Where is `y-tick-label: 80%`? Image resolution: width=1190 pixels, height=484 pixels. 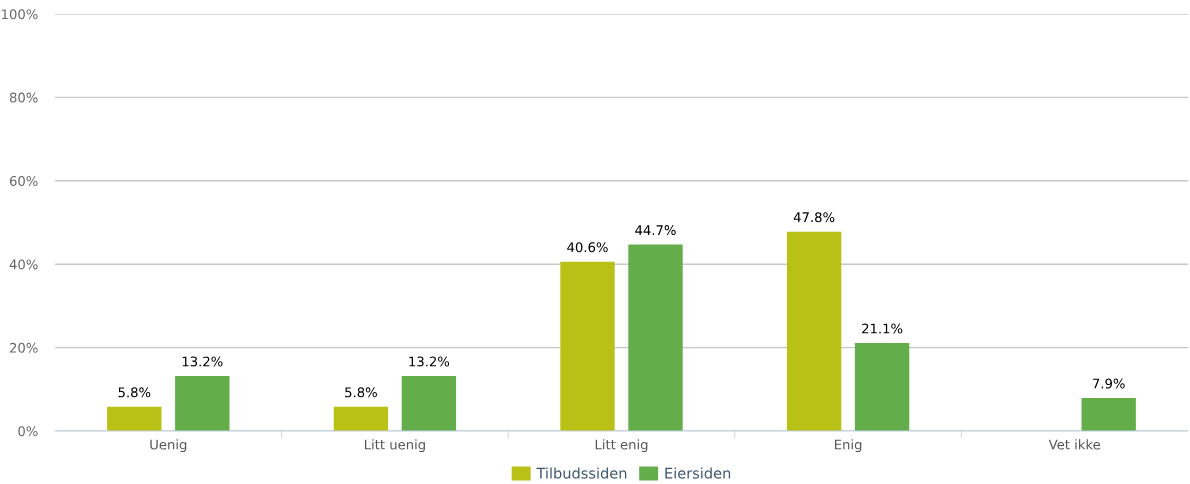
y-tick-label: 80% is located at coordinates (23, 97).